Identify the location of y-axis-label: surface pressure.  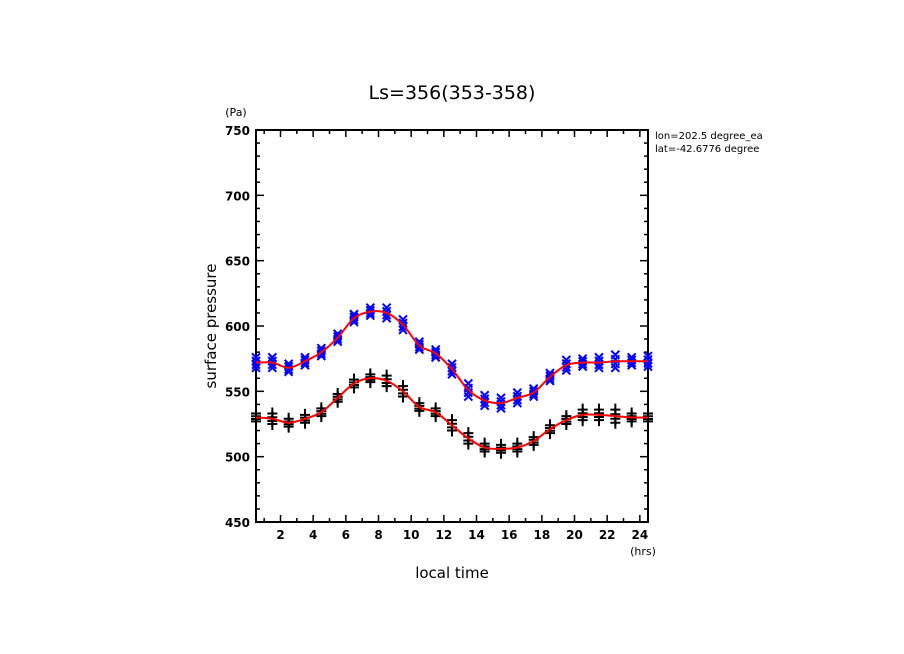
(211, 326).